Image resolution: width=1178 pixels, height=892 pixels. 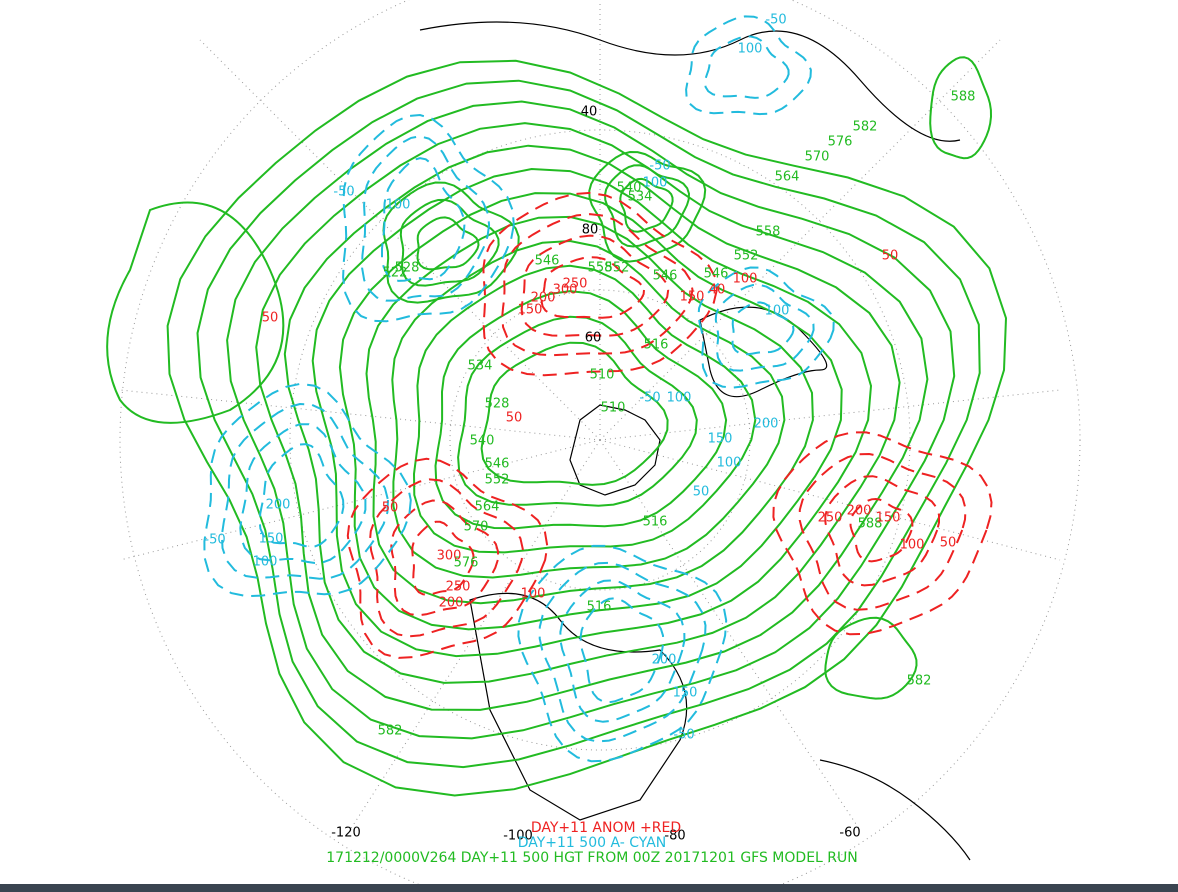 I want to click on height-label: 570, so click(x=476, y=527).